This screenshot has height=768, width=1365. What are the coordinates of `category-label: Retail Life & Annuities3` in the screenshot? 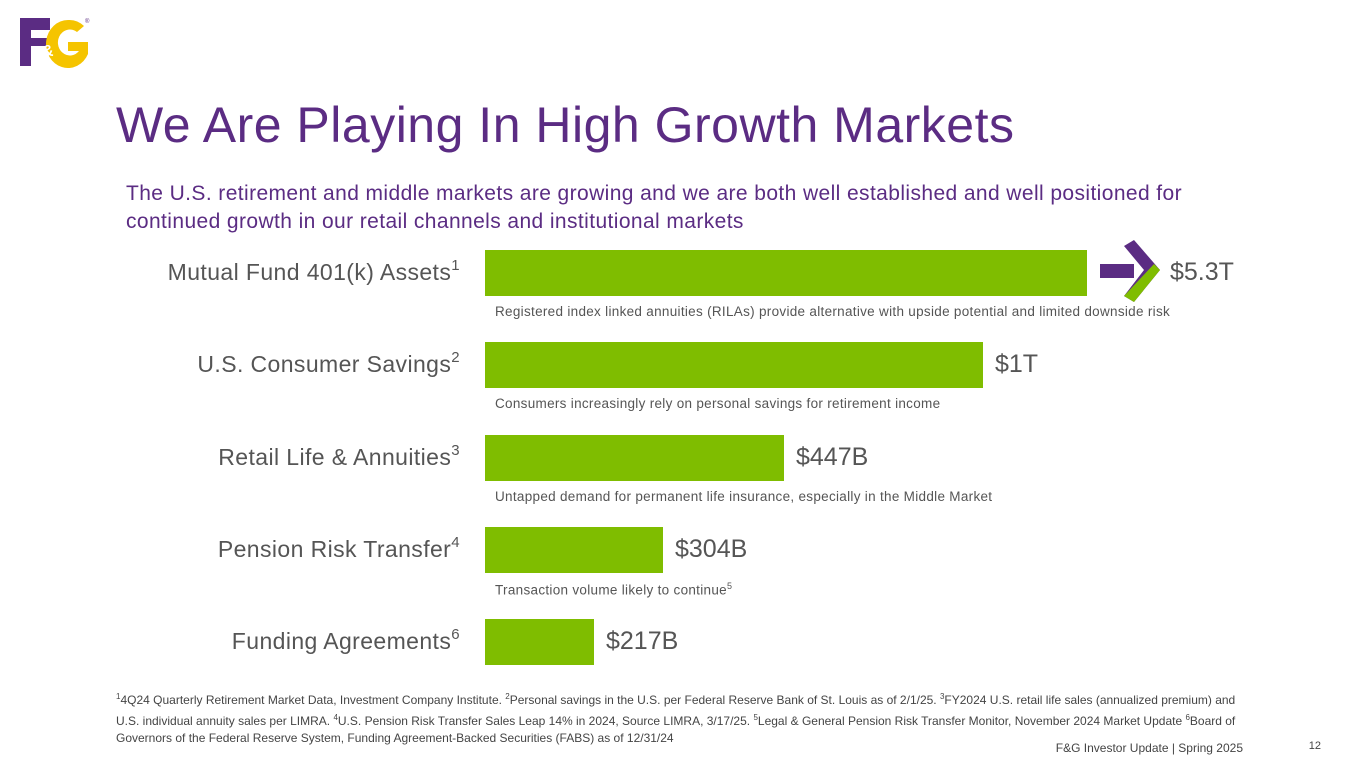 It's located at (339, 456).